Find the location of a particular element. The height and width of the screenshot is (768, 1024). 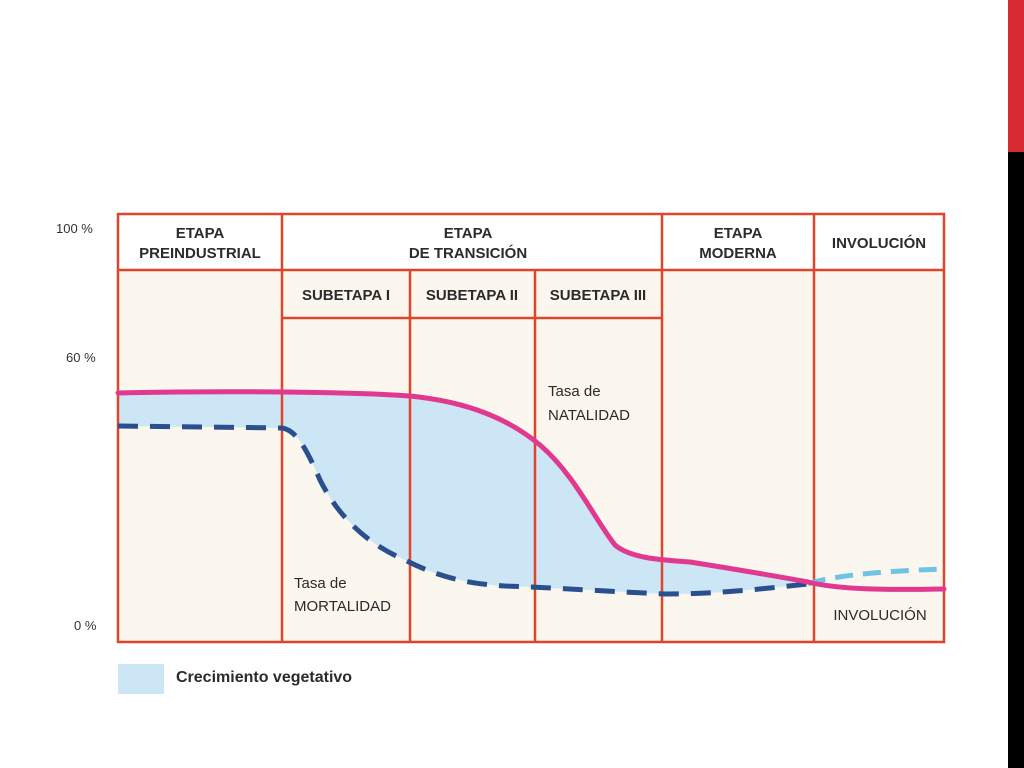

legend-label: Crecimiento vegetativo is located at coordinates (264, 677).